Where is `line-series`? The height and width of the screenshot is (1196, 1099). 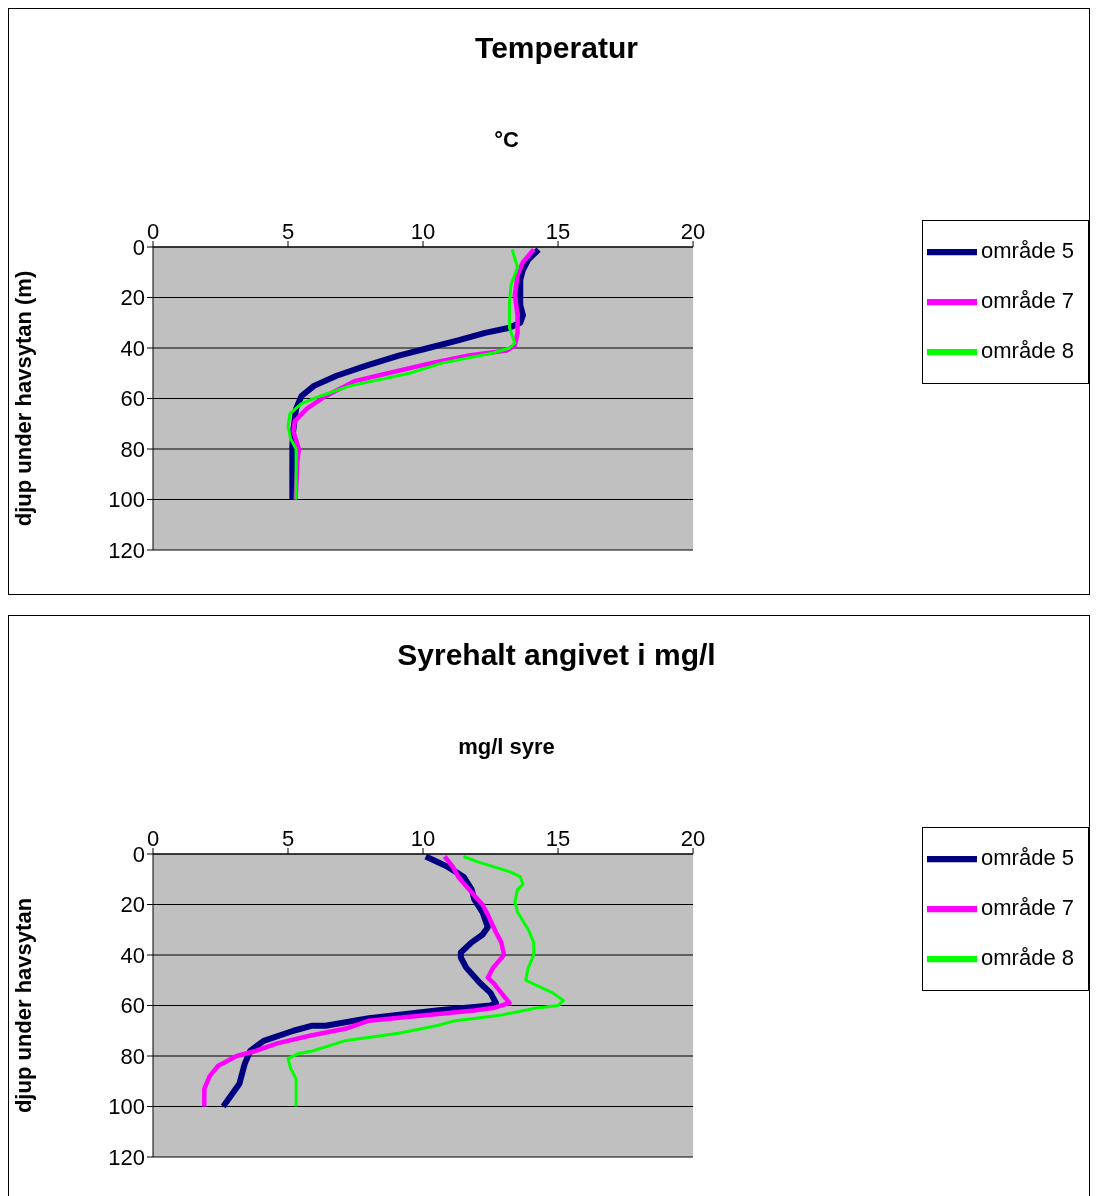
line-series is located at coordinates (425, 981).